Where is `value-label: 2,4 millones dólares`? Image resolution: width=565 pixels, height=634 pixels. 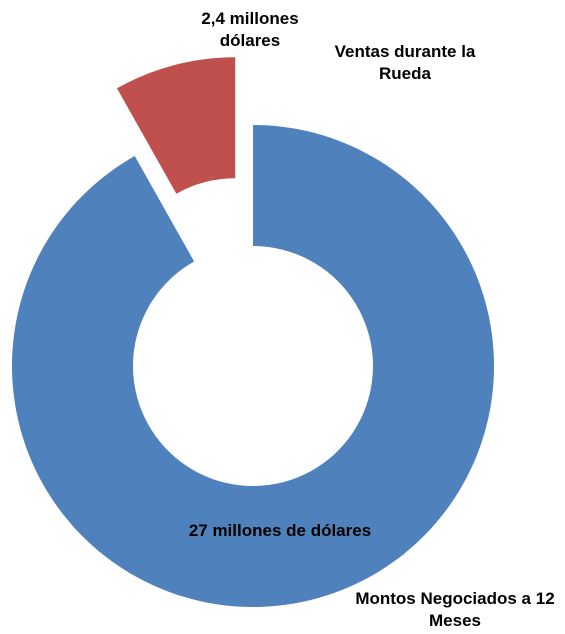 value-label: 2,4 millones dólares is located at coordinates (250, 29).